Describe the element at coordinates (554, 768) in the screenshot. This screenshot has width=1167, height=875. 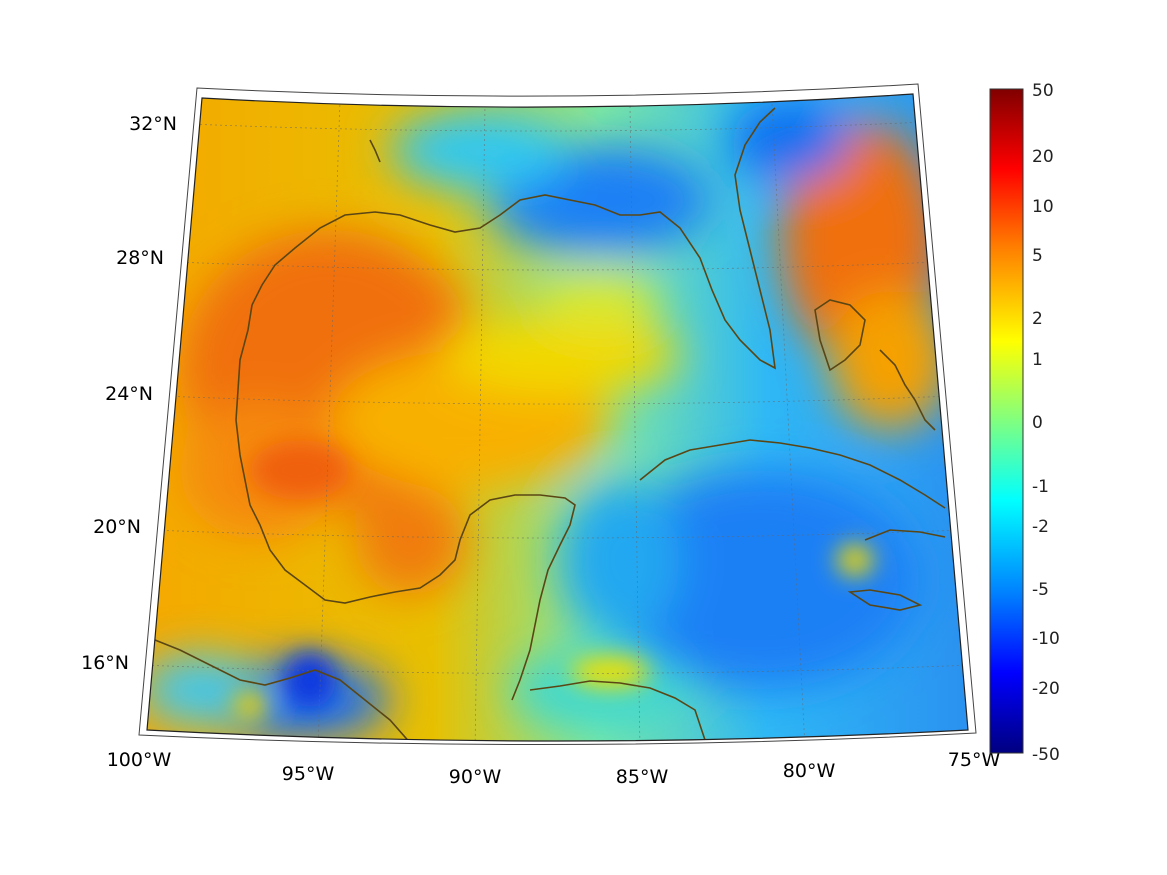
I see `longitude-labels: 100°W 95°W 90°W 85°W 80°W 75°W` at that location.